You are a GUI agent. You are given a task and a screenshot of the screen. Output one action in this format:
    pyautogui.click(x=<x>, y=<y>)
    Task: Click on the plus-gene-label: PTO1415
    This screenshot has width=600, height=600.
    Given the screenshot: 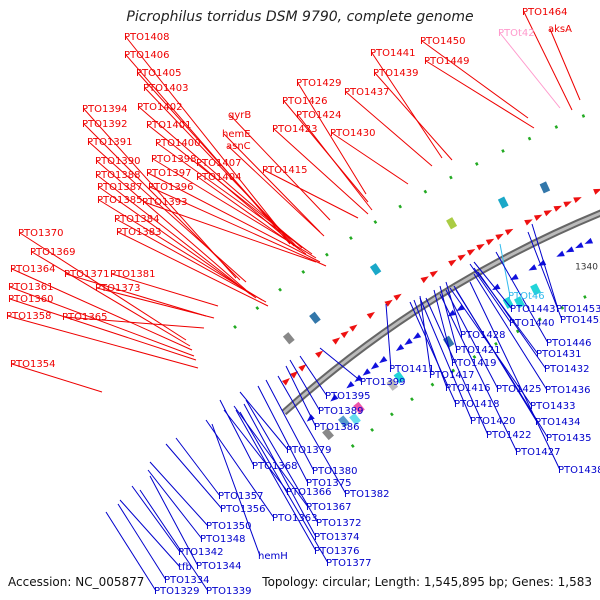 What is the action you would take?
    pyautogui.click(x=284, y=170)
    